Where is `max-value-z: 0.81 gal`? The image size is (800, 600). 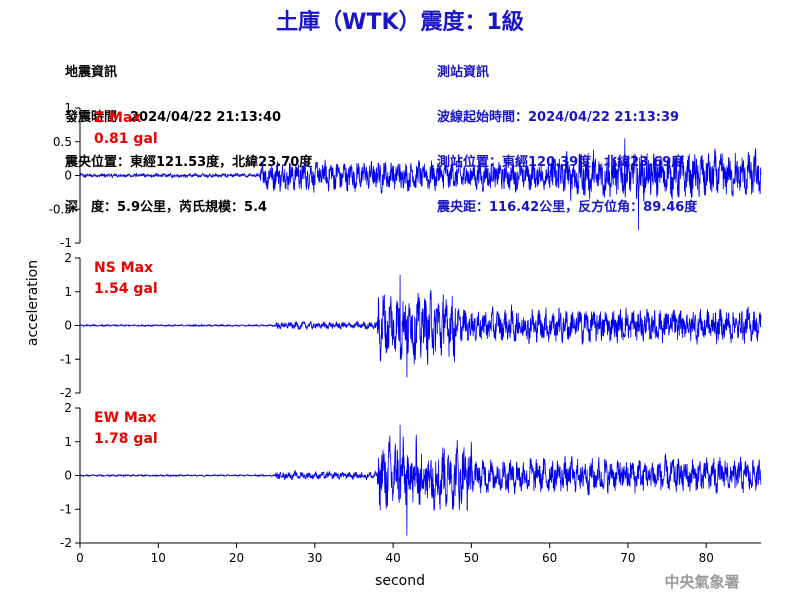
max-value-z: 0.81 gal is located at coordinates (126, 139).